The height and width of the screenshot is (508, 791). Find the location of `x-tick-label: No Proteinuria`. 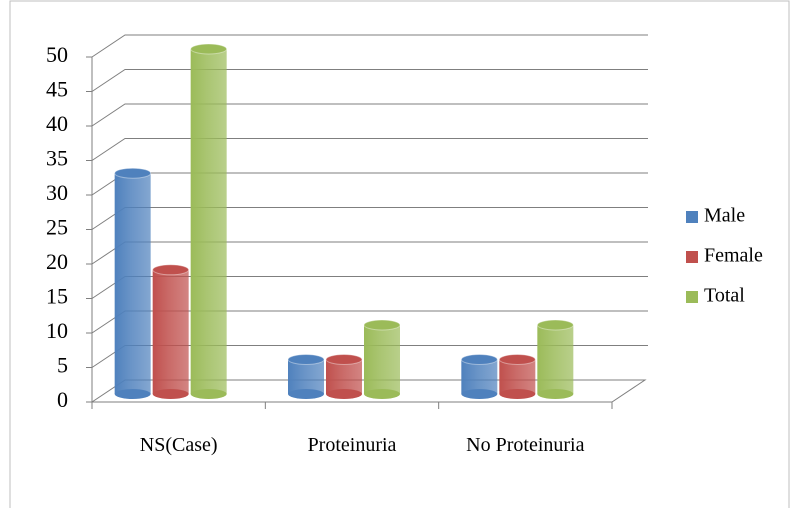

x-tick-label: No Proteinuria is located at coordinates (525, 445).